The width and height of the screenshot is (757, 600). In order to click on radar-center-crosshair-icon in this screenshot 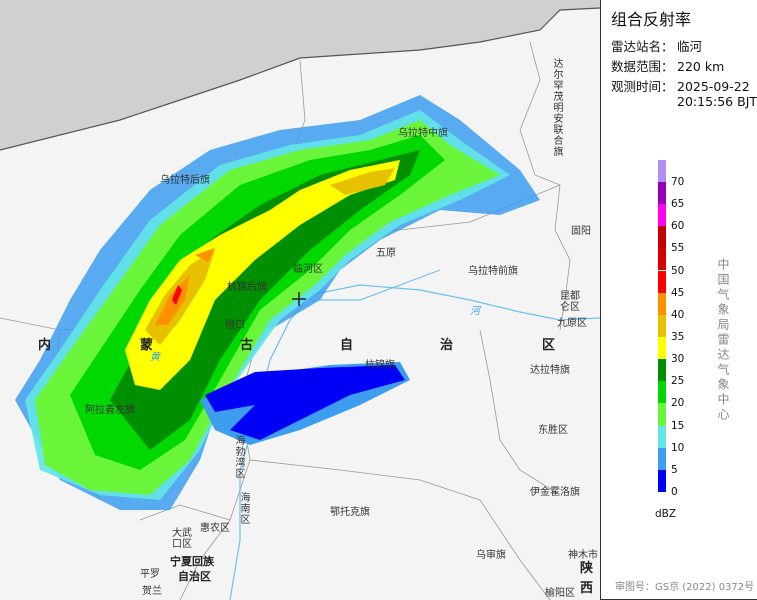, I will do `click(299, 299)`.